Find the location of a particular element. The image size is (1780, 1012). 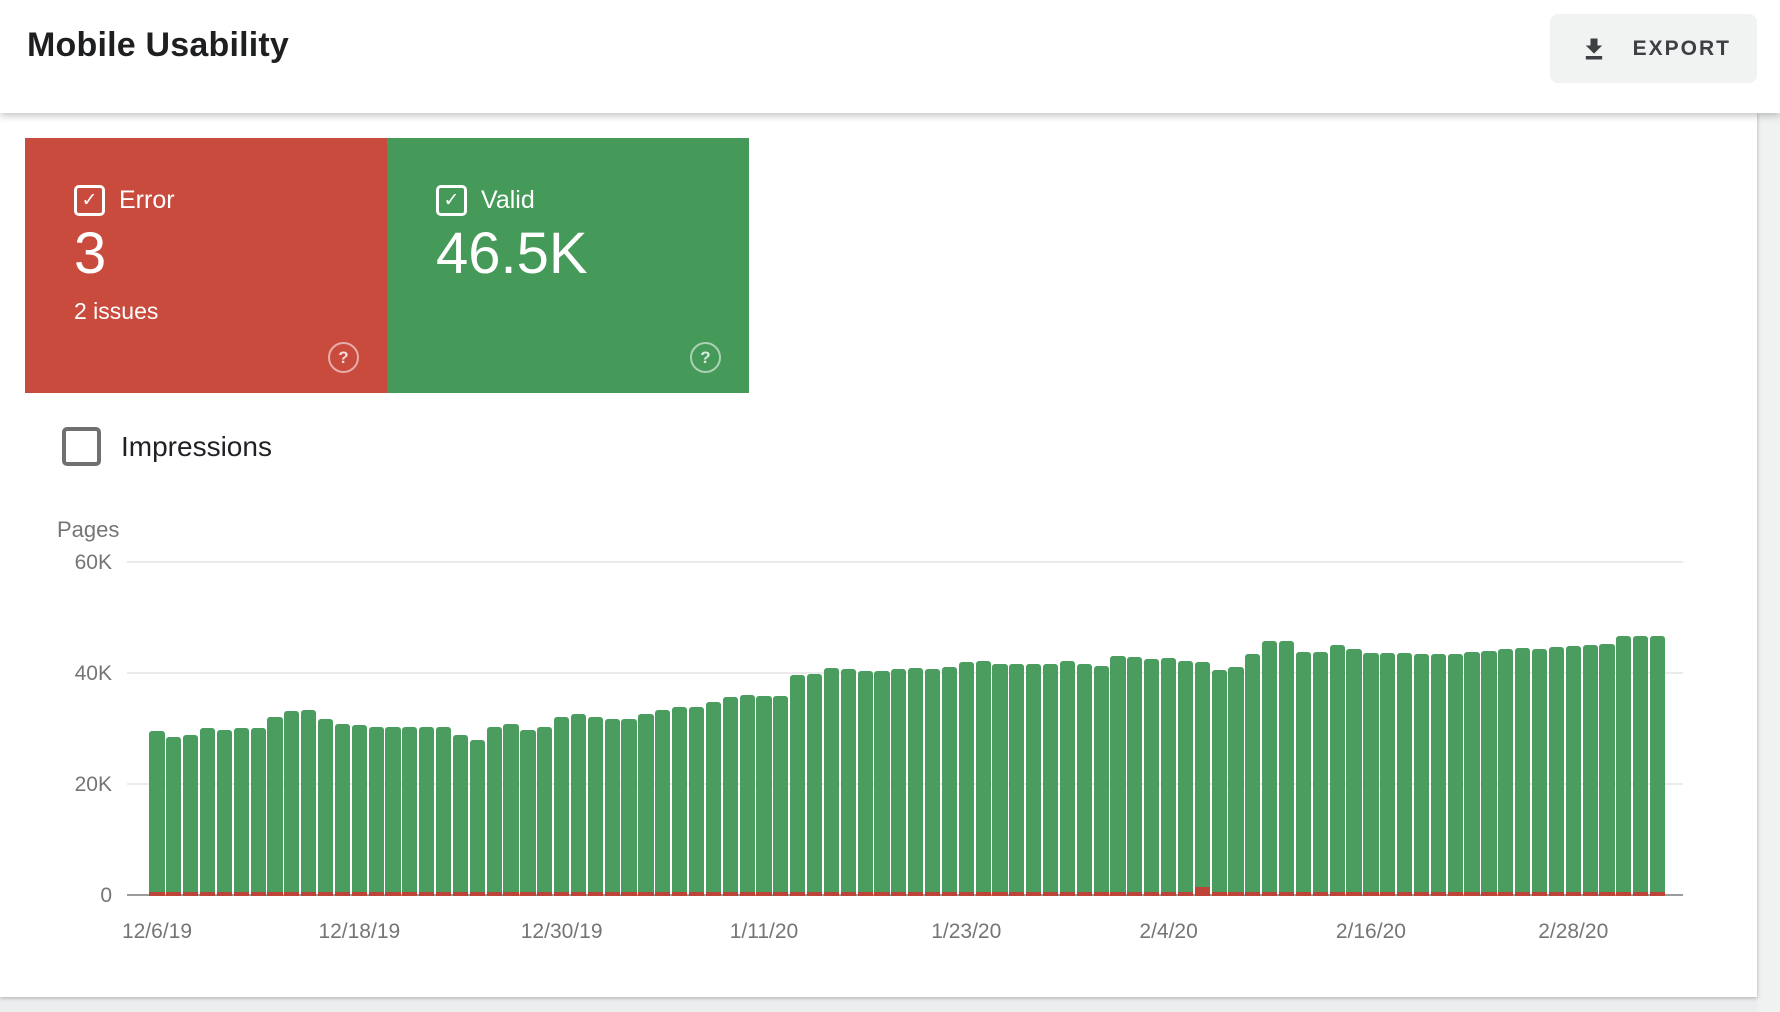

checkbox-unchecked-icon is located at coordinates (81, 446).